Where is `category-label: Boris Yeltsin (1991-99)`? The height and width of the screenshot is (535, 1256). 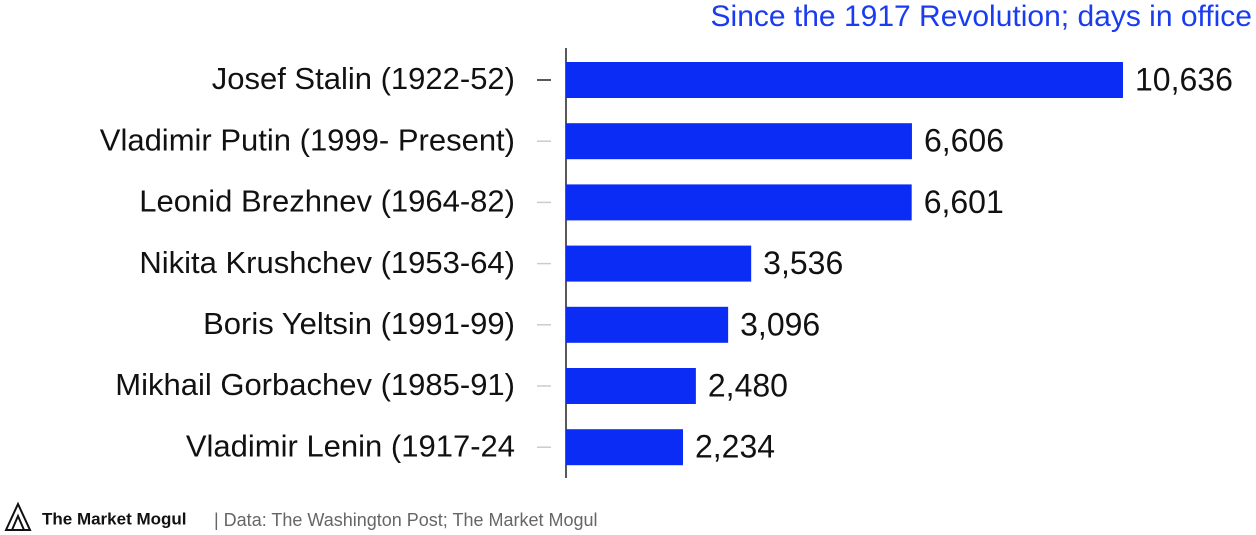
category-label: Boris Yeltsin (1991-99) is located at coordinates (359, 323).